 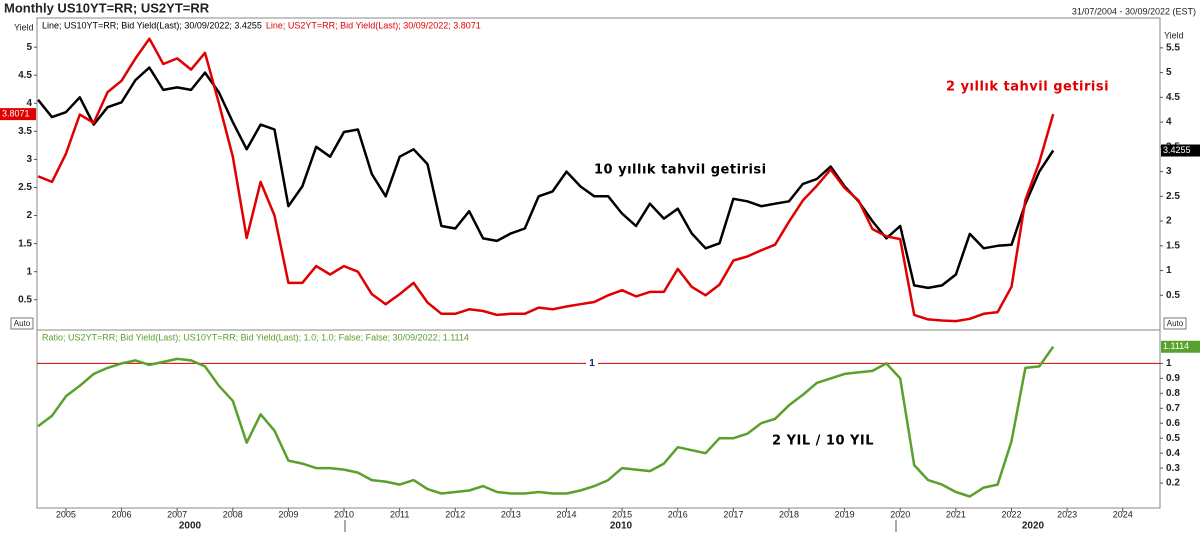 I want to click on y2-tick-label: 1.5, so click(x=1173, y=245).